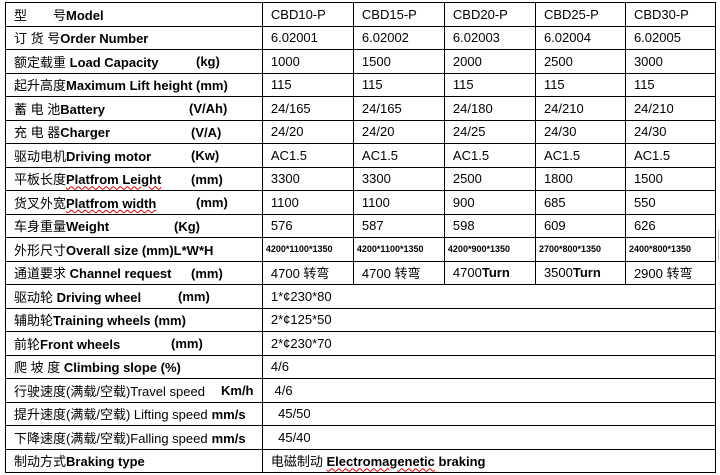 This screenshot has width=720, height=475. I want to click on label-cn: 下降速度(满载/空载)Falling speed, so click(111, 438).